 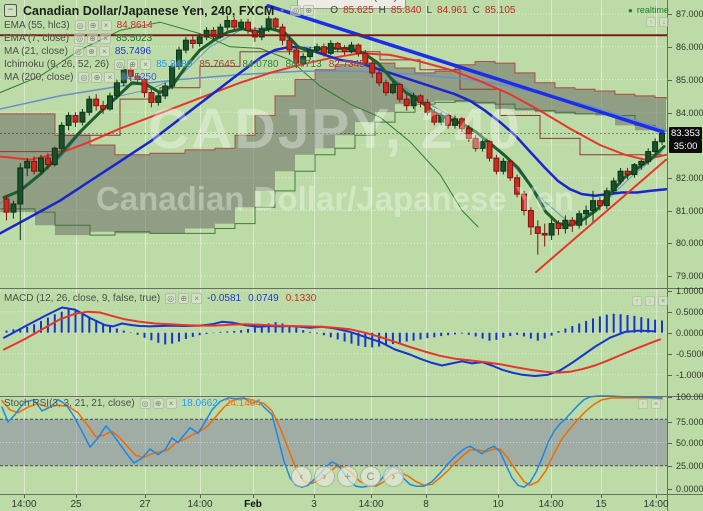 I want to click on price-axis-label: 81.000, so click(x=689, y=211).